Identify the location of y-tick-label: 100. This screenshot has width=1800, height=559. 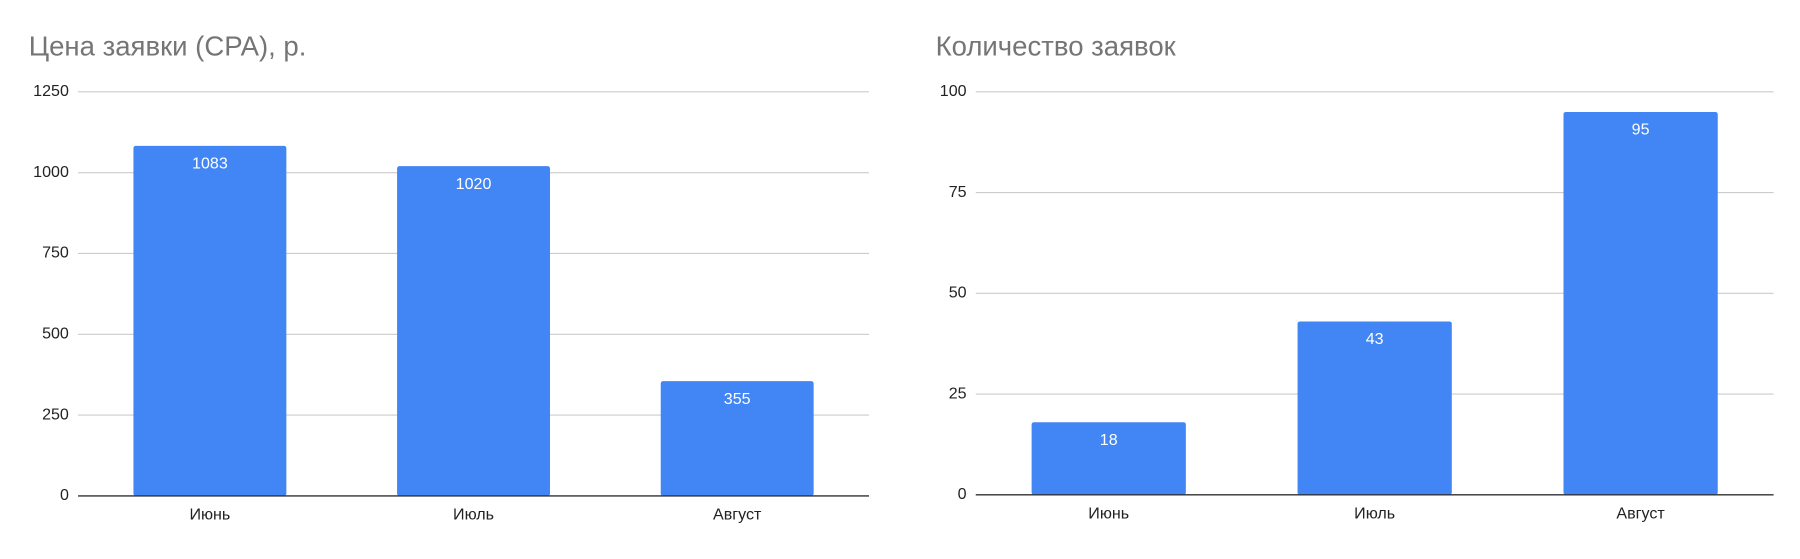
(953, 91).